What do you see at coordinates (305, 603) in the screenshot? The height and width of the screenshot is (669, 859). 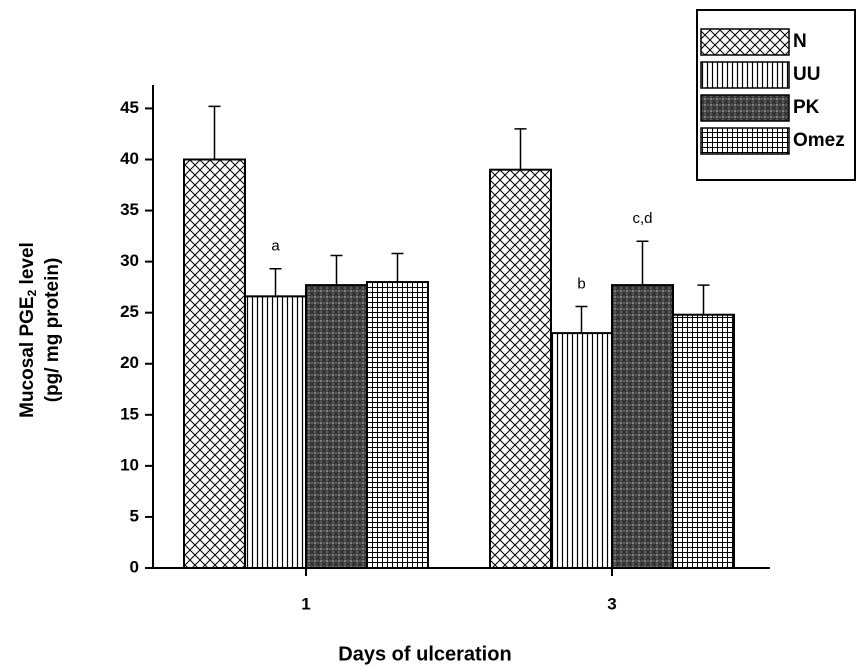 I see `x-tick-label: 1` at bounding box center [305, 603].